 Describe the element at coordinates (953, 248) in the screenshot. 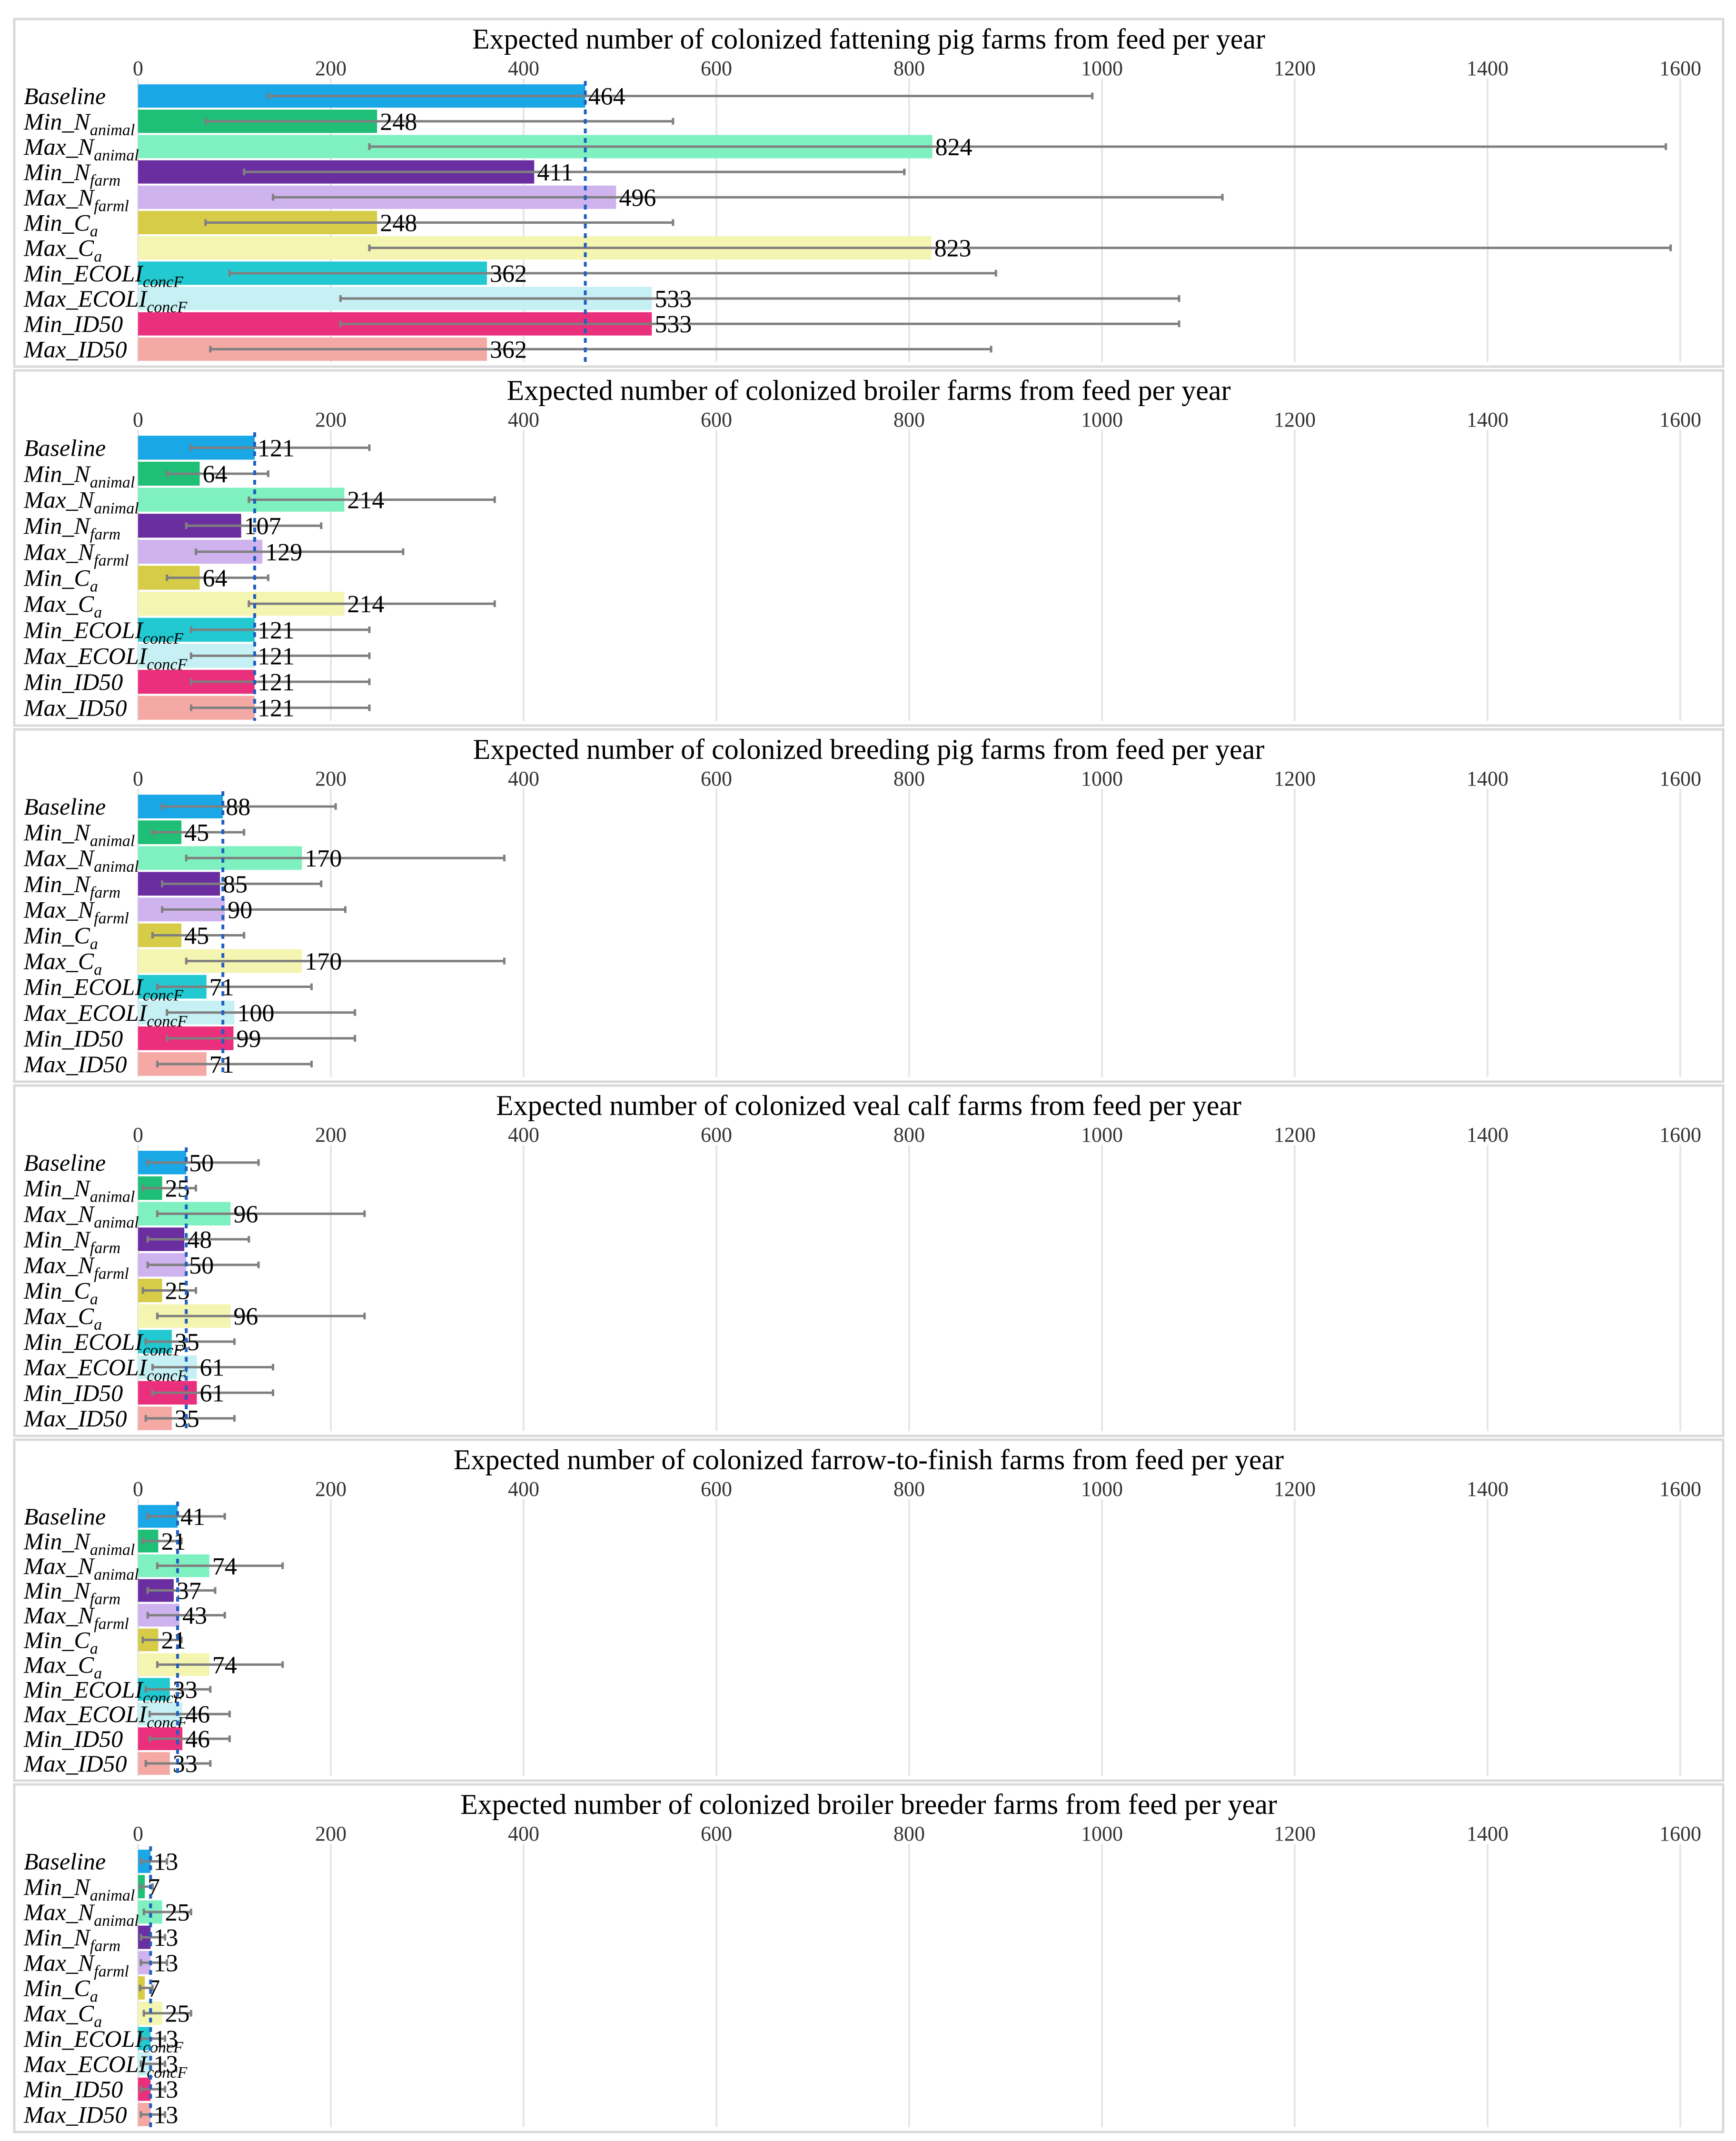

I see `chart1-value-label-max-c-a: 823` at that location.